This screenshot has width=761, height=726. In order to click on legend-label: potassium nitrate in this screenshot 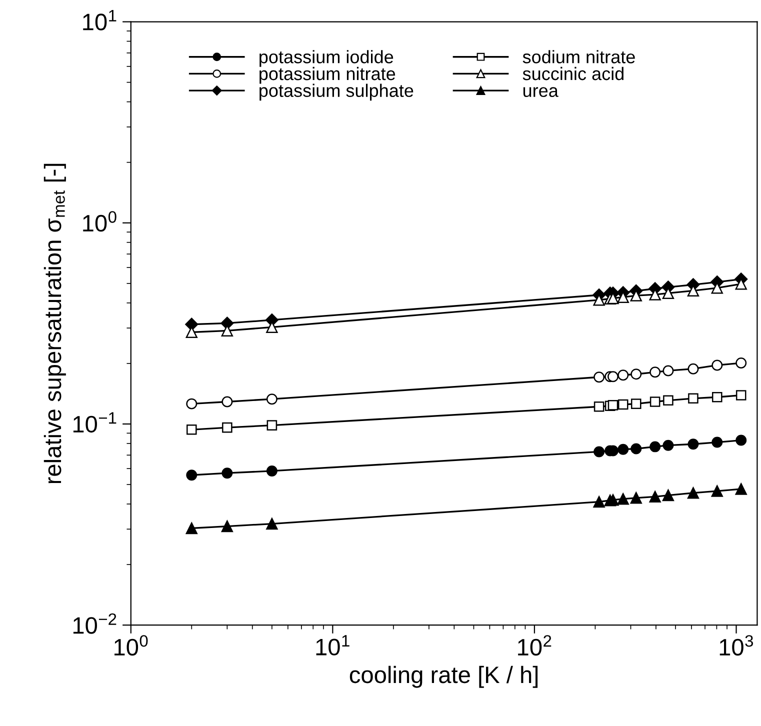, I will do `click(328, 75)`.